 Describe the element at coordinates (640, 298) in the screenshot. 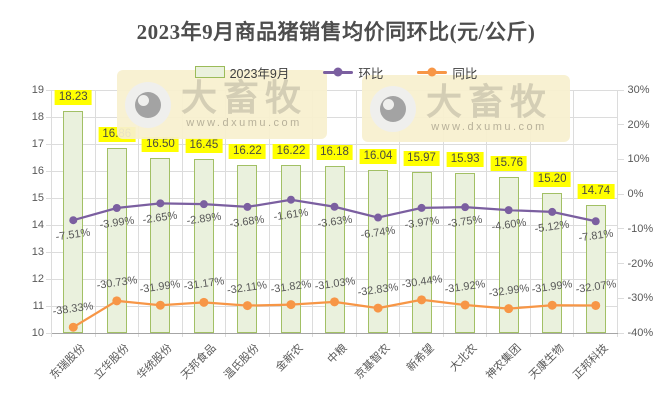

I see `right-axis-label: -30%` at that location.